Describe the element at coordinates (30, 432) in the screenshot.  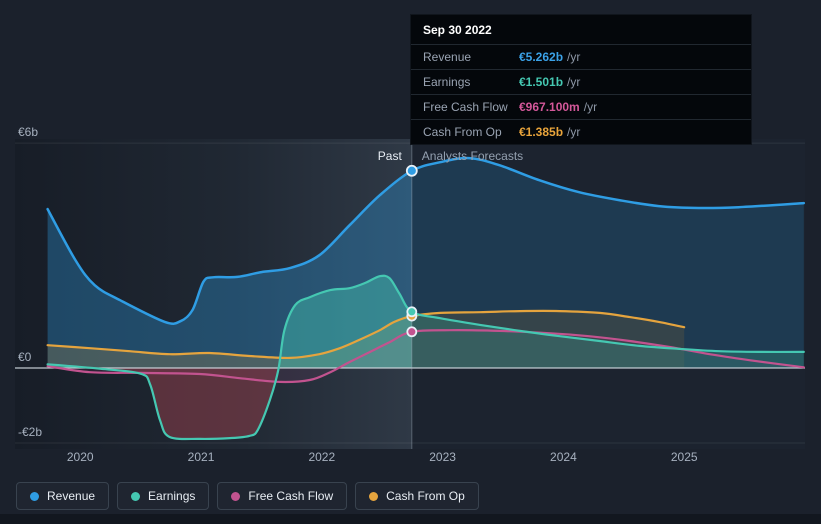
I see `y-tick-label: -€2b` at that location.